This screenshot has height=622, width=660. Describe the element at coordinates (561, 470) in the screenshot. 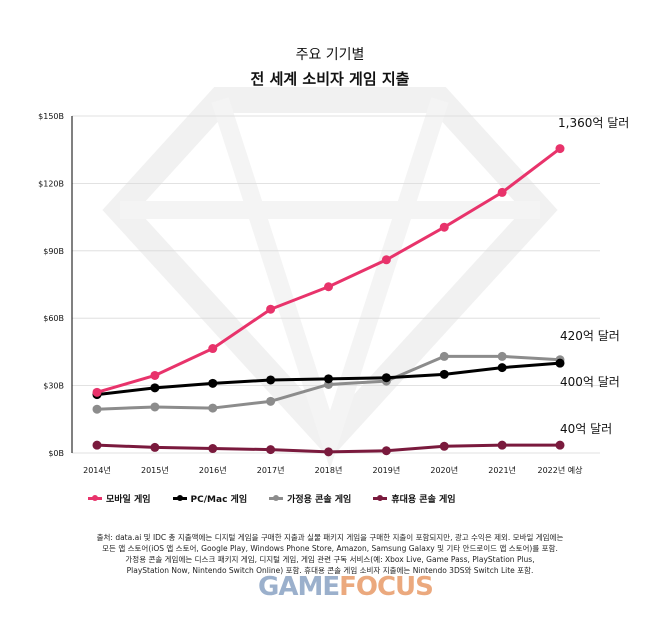

I see `x-tick-label: 2022년 예상` at that location.